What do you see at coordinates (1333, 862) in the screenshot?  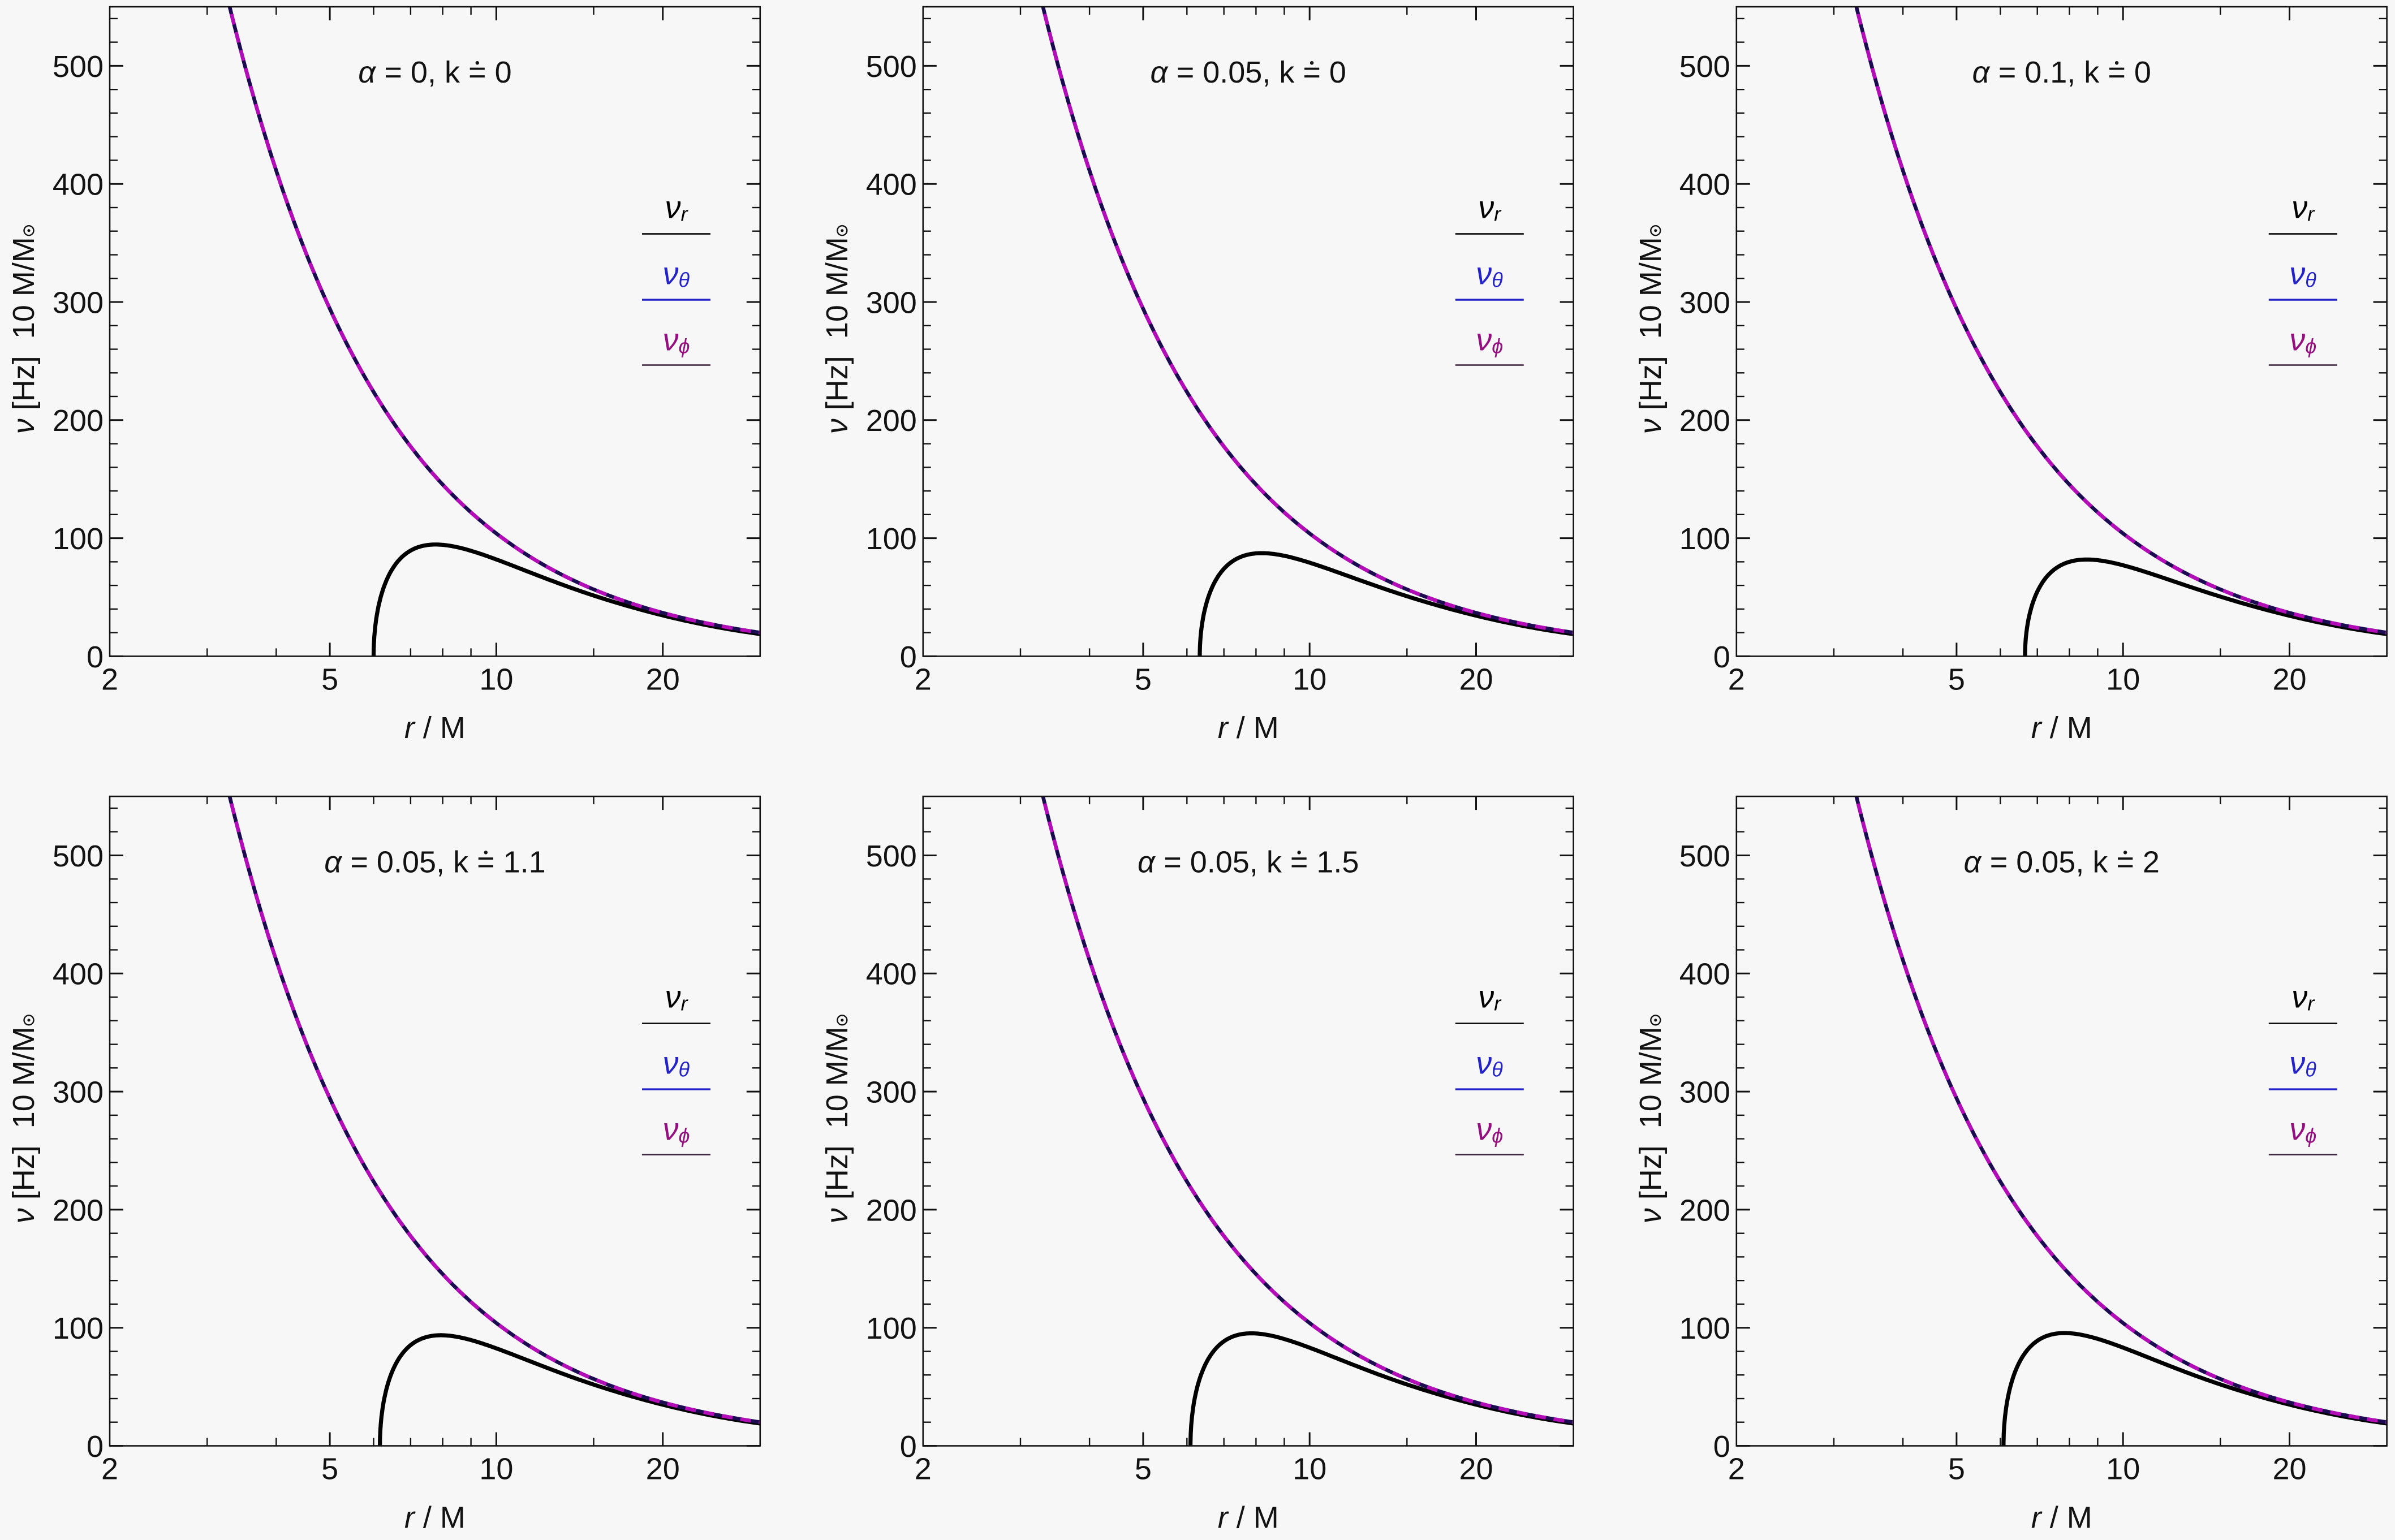 I see `svg-text: 1.5` at bounding box center [1333, 862].